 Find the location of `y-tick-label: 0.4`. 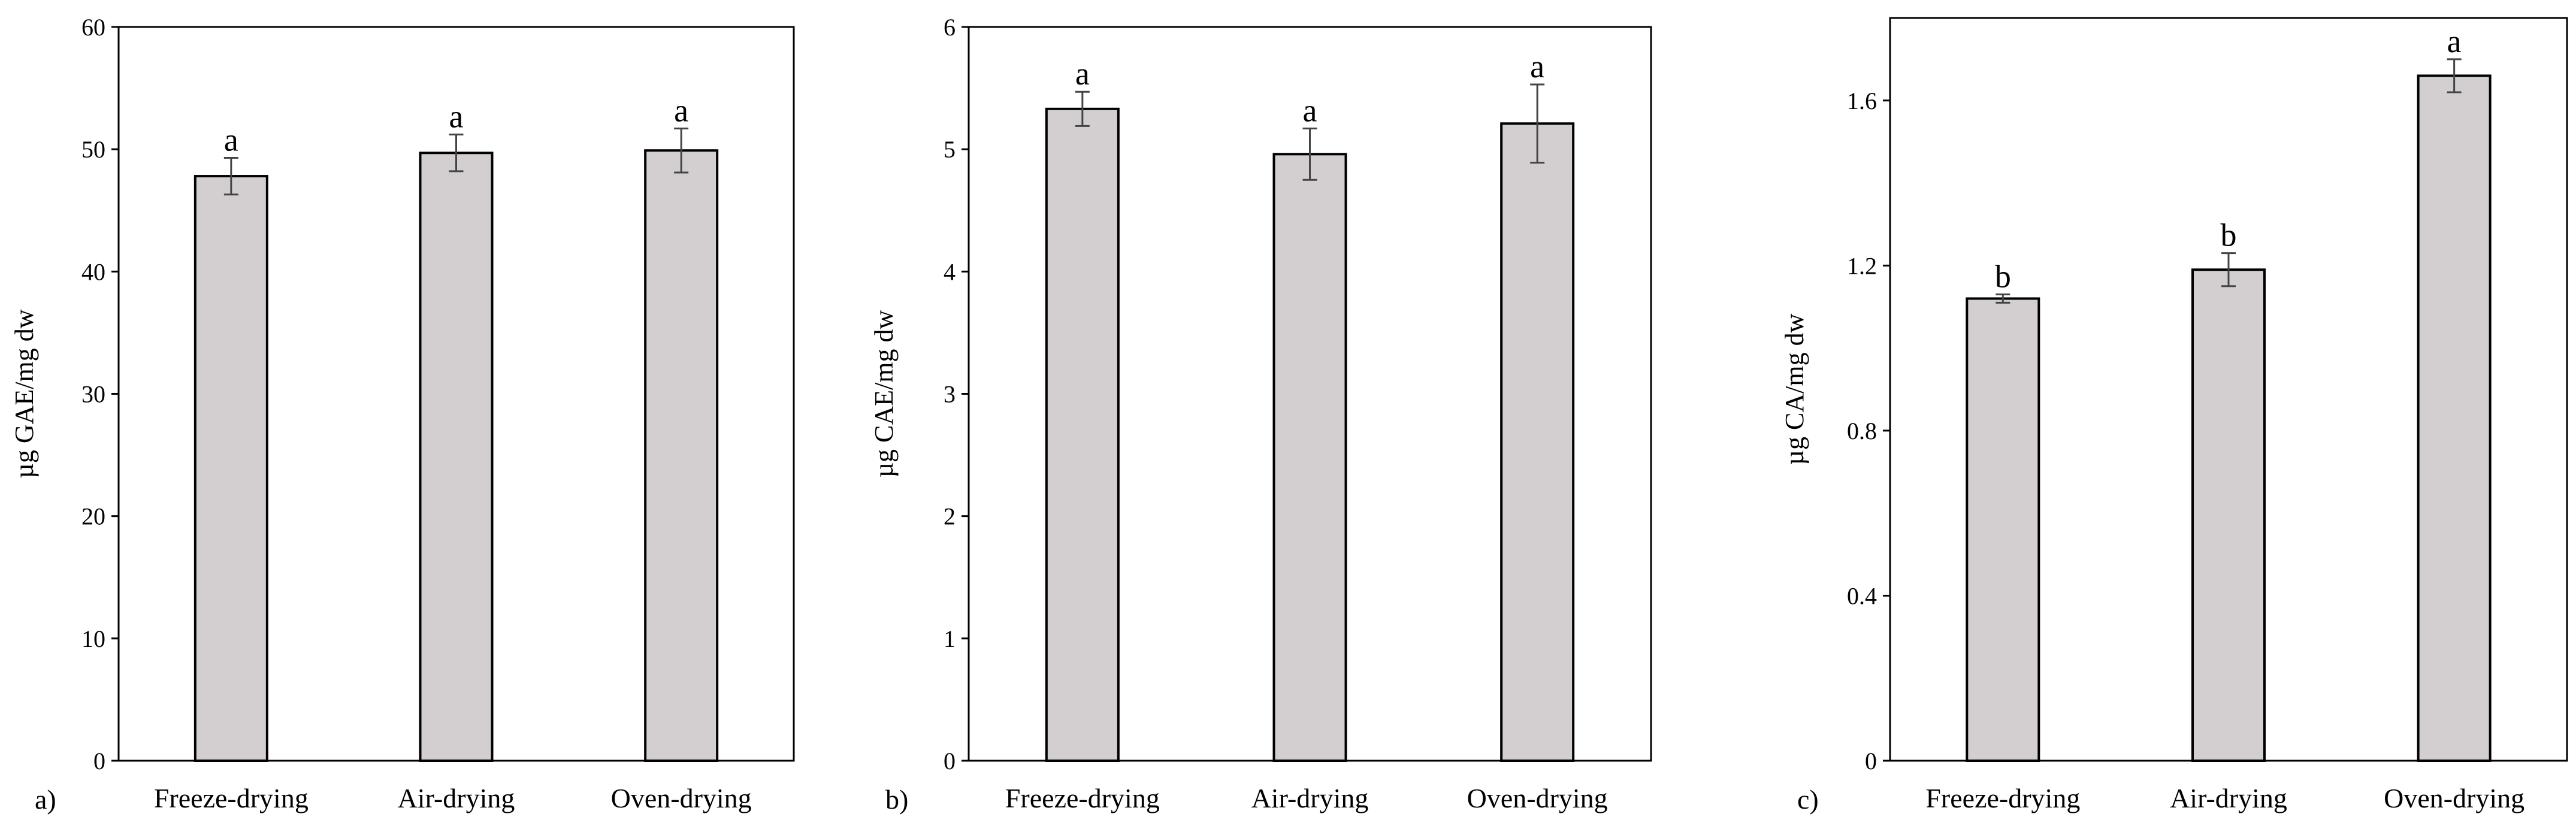

y-tick-label: 0.4 is located at coordinates (1862, 595).